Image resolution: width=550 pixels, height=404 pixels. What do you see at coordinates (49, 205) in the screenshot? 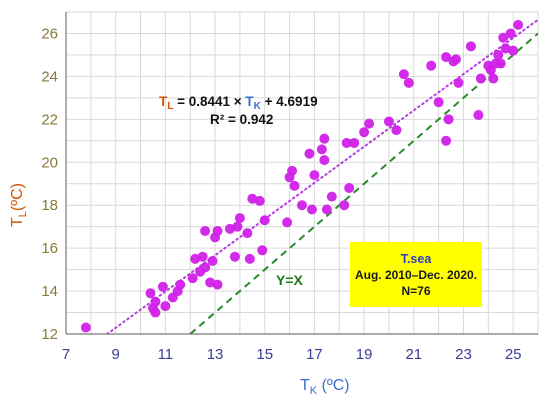
I see `y-tick-label: 18` at bounding box center [49, 205].